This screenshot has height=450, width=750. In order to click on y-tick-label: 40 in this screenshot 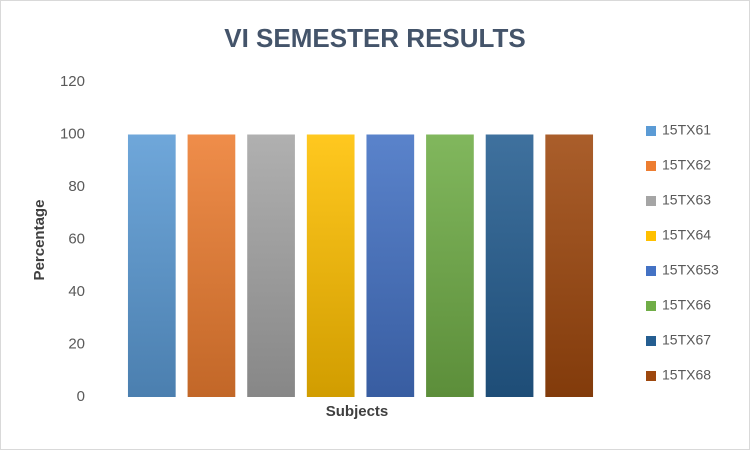, I will do `click(76, 291)`.